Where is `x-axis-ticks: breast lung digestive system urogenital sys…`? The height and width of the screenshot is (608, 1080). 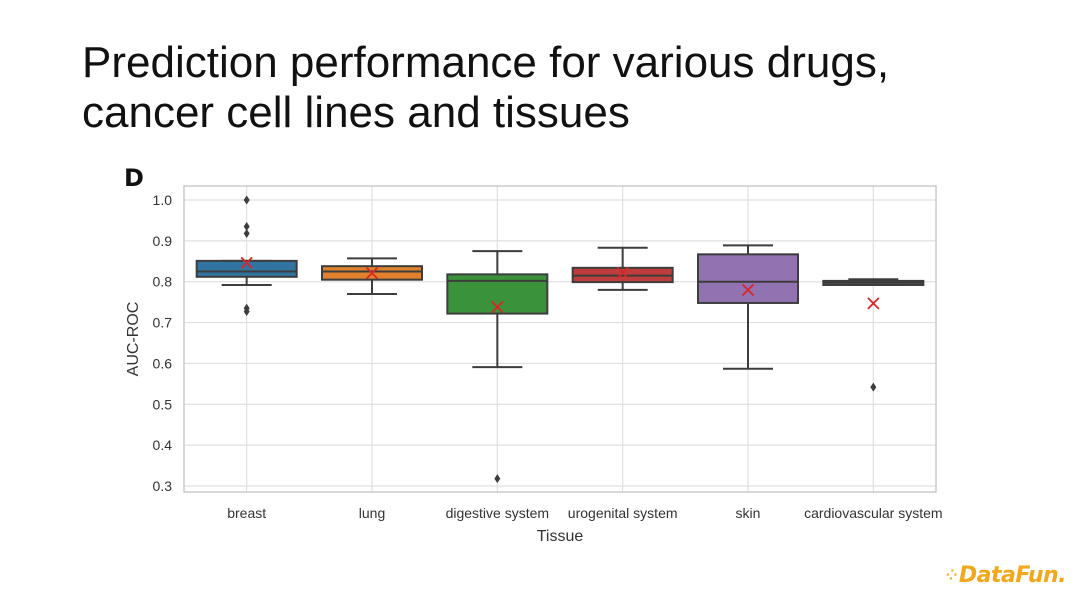
x-axis-ticks: breast lung digestive system urogenital sys… is located at coordinates (584, 513).